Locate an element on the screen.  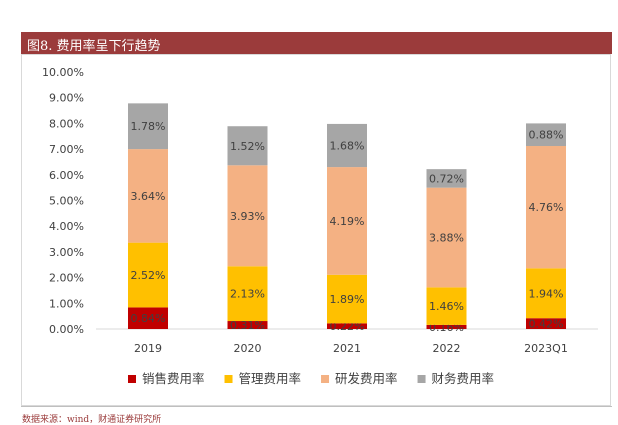
x-tick-label: 2021 is located at coordinates (347, 348).